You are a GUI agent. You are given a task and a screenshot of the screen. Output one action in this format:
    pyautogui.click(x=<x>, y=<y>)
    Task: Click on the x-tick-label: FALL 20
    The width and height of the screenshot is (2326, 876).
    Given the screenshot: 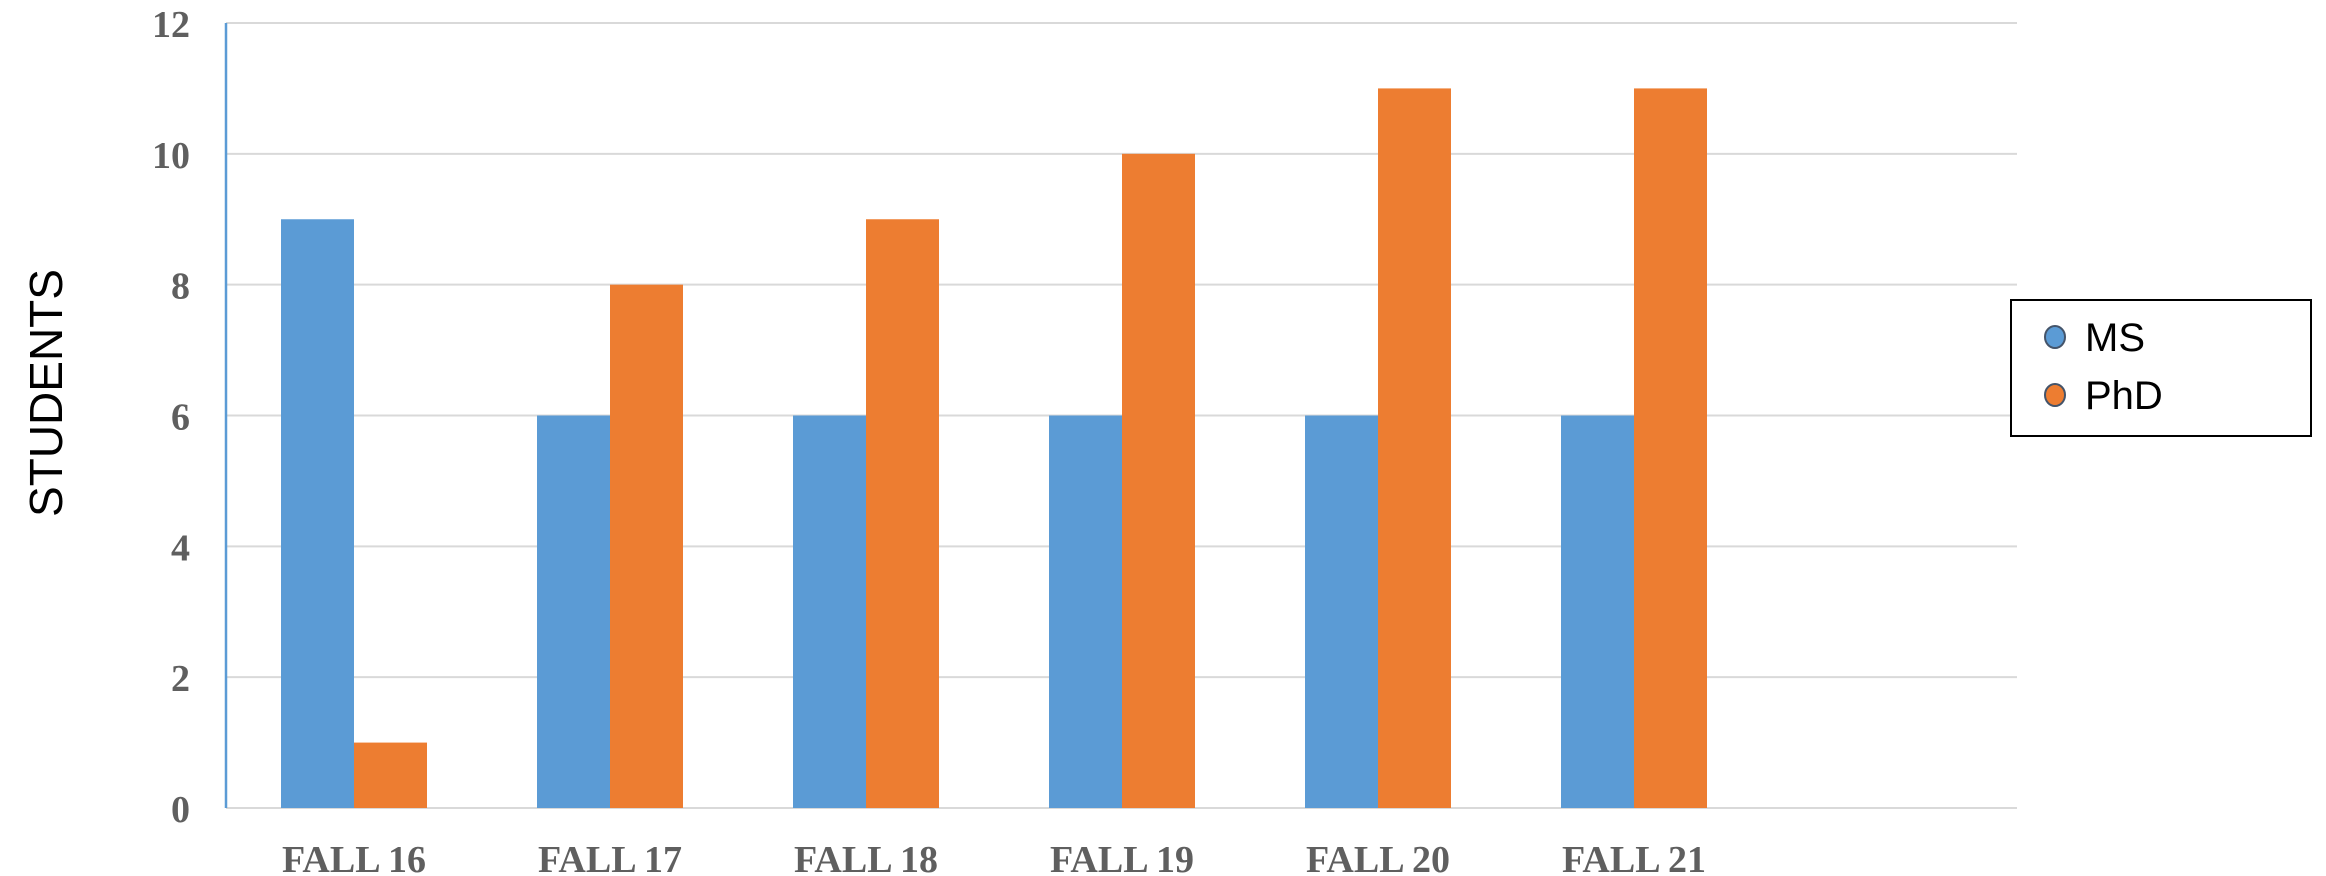 What is the action you would take?
    pyautogui.click(x=1378, y=857)
    